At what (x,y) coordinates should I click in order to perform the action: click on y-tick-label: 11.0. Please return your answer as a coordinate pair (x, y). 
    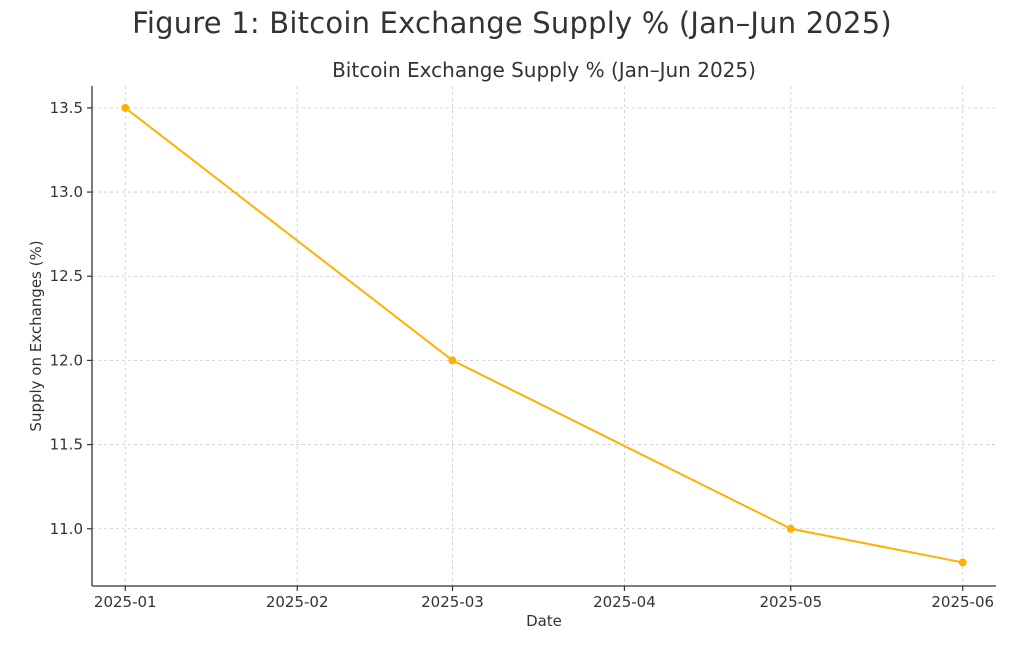
    Looking at the image, I should click on (66, 529).